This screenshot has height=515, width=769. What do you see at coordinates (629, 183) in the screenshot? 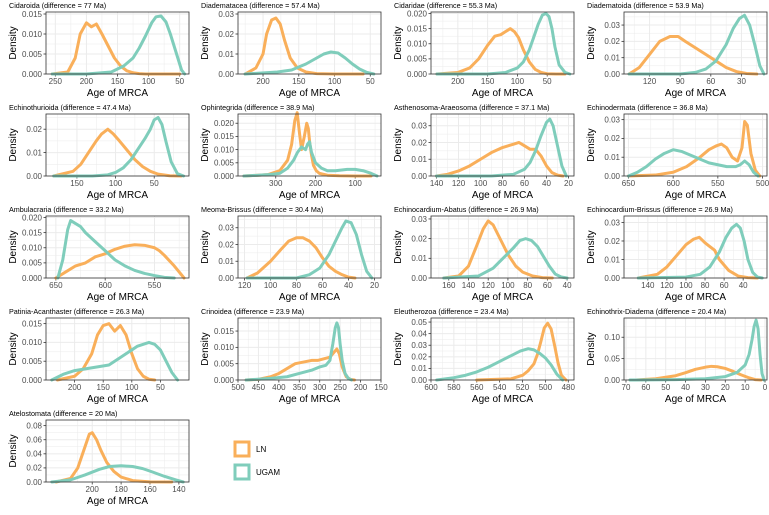
I see `x-tick-label: 650` at bounding box center [629, 183].